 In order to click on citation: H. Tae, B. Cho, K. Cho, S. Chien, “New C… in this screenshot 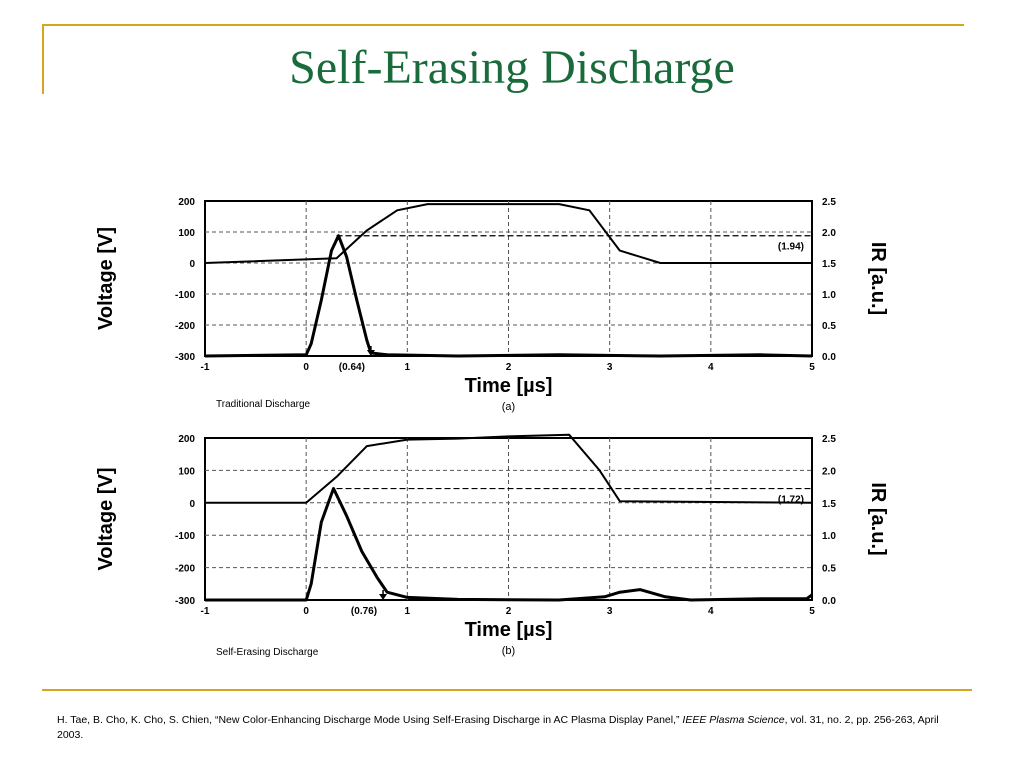, I will do `click(512, 728)`.